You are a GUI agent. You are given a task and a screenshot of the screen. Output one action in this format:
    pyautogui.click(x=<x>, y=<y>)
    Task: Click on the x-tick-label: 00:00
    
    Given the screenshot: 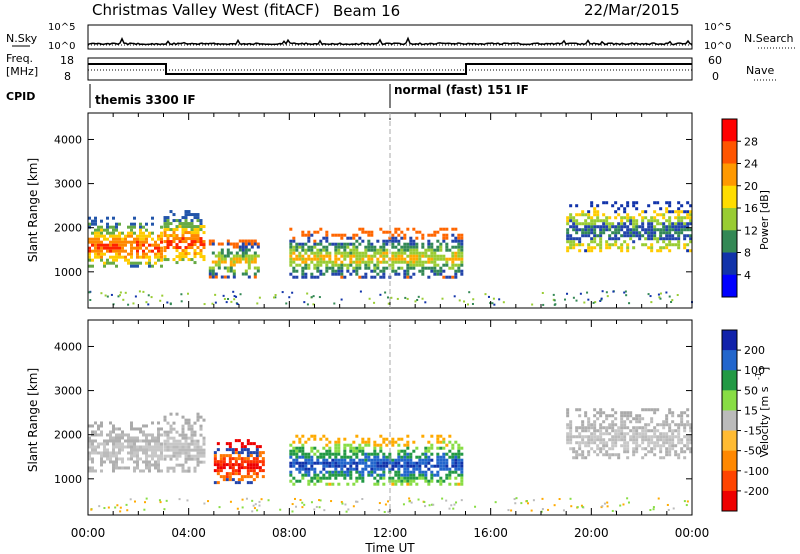 What is the action you would take?
    pyautogui.click(x=692, y=533)
    